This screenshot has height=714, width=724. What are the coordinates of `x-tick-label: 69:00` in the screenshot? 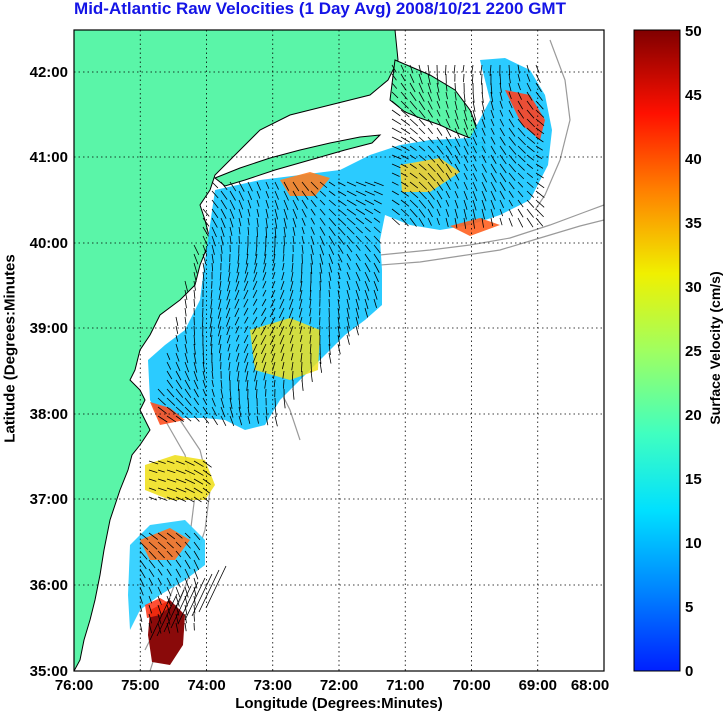 It's located at (538, 685).